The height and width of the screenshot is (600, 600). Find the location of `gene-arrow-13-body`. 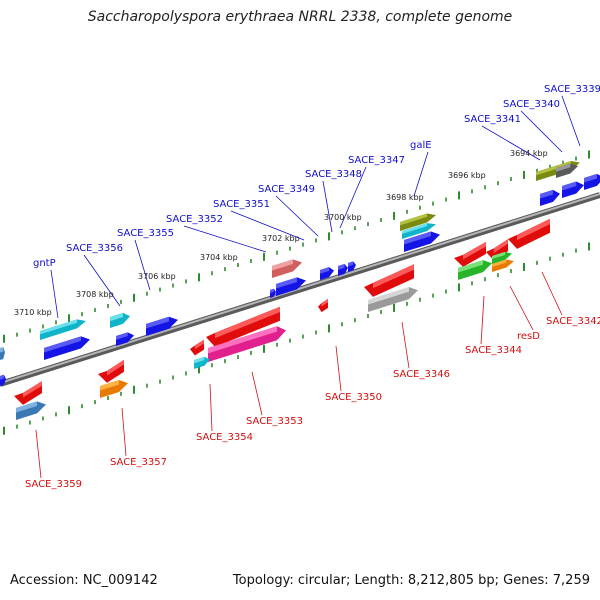

gene-arrow-13-body is located at coordinates (418, 222).